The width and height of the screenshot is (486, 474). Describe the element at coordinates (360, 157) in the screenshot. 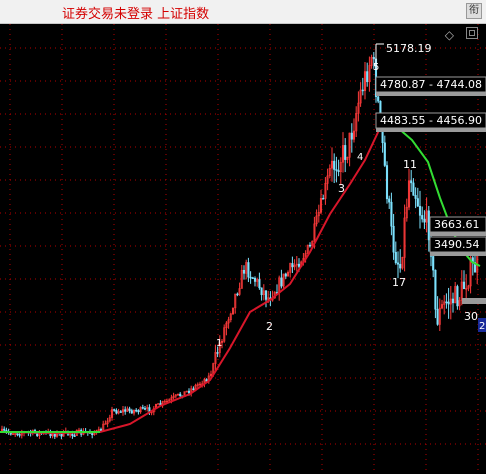

I see `wave-label-4: 4` at that location.